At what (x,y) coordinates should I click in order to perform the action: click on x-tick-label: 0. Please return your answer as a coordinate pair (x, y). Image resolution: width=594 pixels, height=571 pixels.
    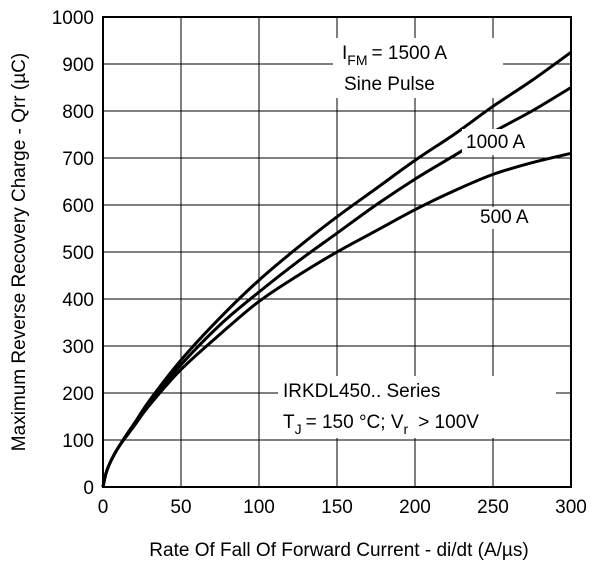
    Looking at the image, I should click on (103, 507).